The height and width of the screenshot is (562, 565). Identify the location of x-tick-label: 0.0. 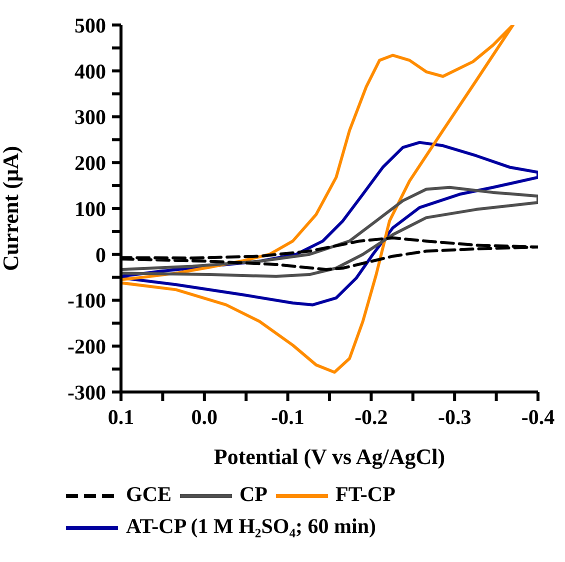
(204, 416).